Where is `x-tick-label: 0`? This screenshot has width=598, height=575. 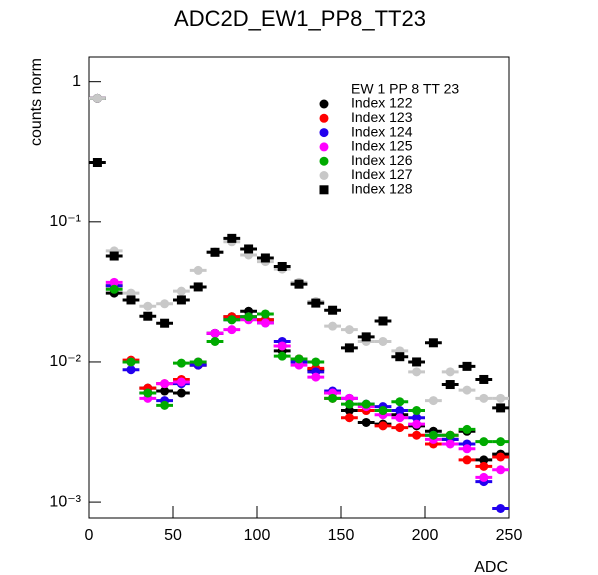 x-tick-label: 0 is located at coordinates (89, 535).